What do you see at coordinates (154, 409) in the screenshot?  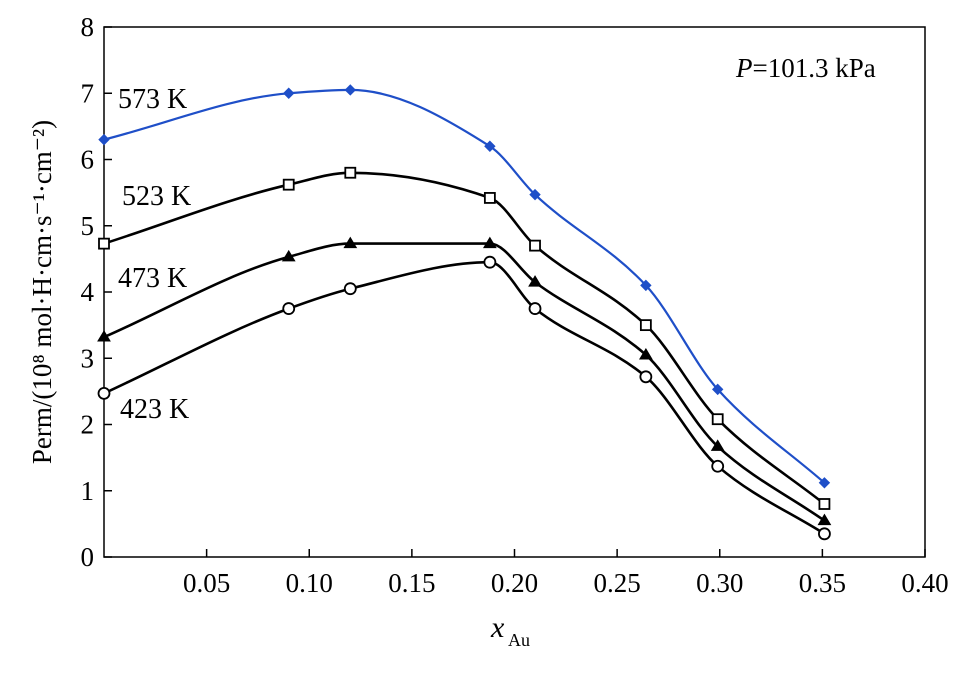 I see `series-label-423k: 423 K` at bounding box center [154, 409].